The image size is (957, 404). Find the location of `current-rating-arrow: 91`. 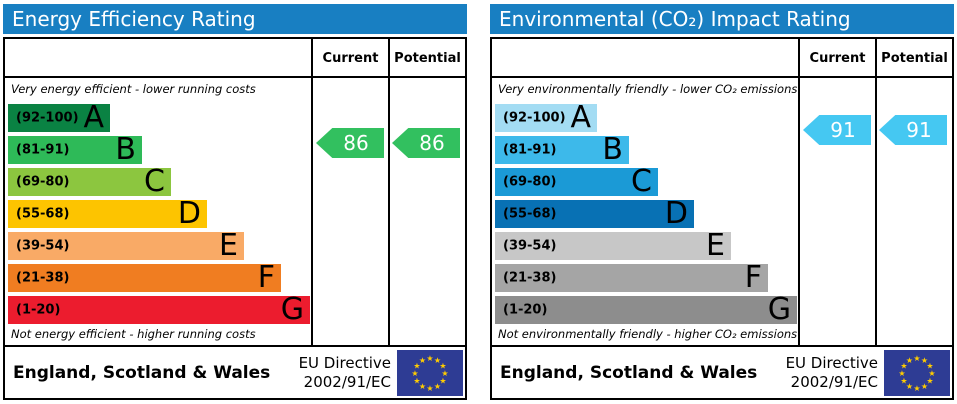

current-rating-arrow: 91 is located at coordinates (837, 130).